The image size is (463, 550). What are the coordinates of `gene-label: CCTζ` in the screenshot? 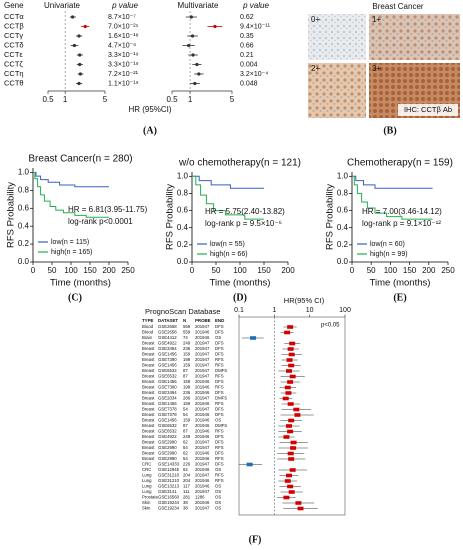 It's located at (13, 63).